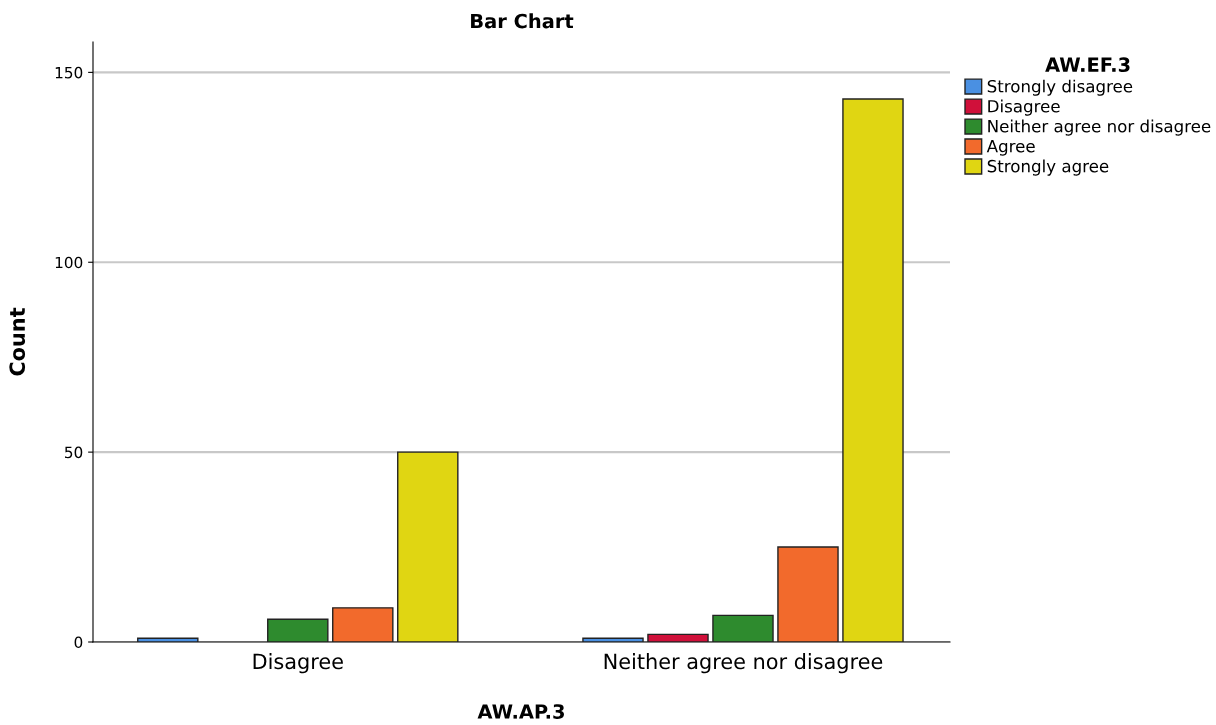  Describe the element at coordinates (1099, 127) in the screenshot. I see `legend-label: Neither agree nor disagree` at that location.